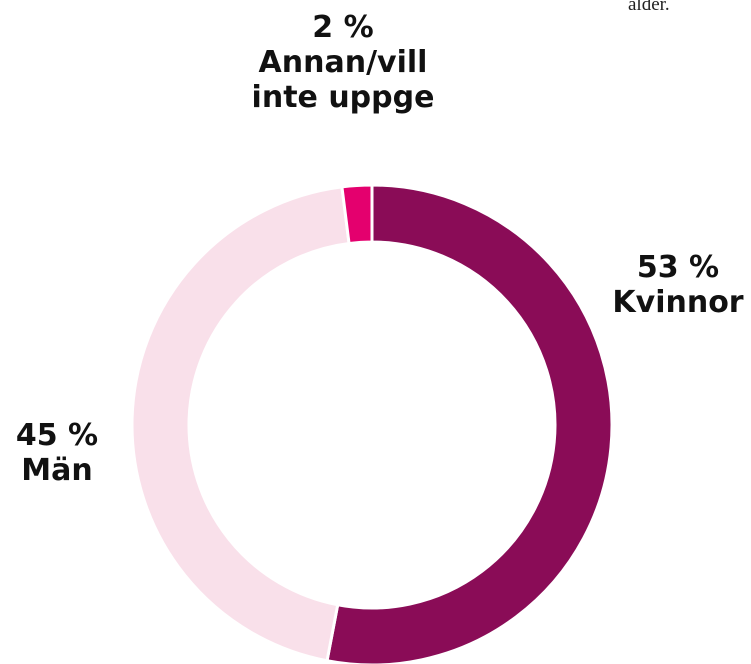 The height and width of the screenshot is (664, 751). What do you see at coordinates (343, 80) in the screenshot?
I see `category-label: Annan/vill inte uppge` at bounding box center [343, 80].